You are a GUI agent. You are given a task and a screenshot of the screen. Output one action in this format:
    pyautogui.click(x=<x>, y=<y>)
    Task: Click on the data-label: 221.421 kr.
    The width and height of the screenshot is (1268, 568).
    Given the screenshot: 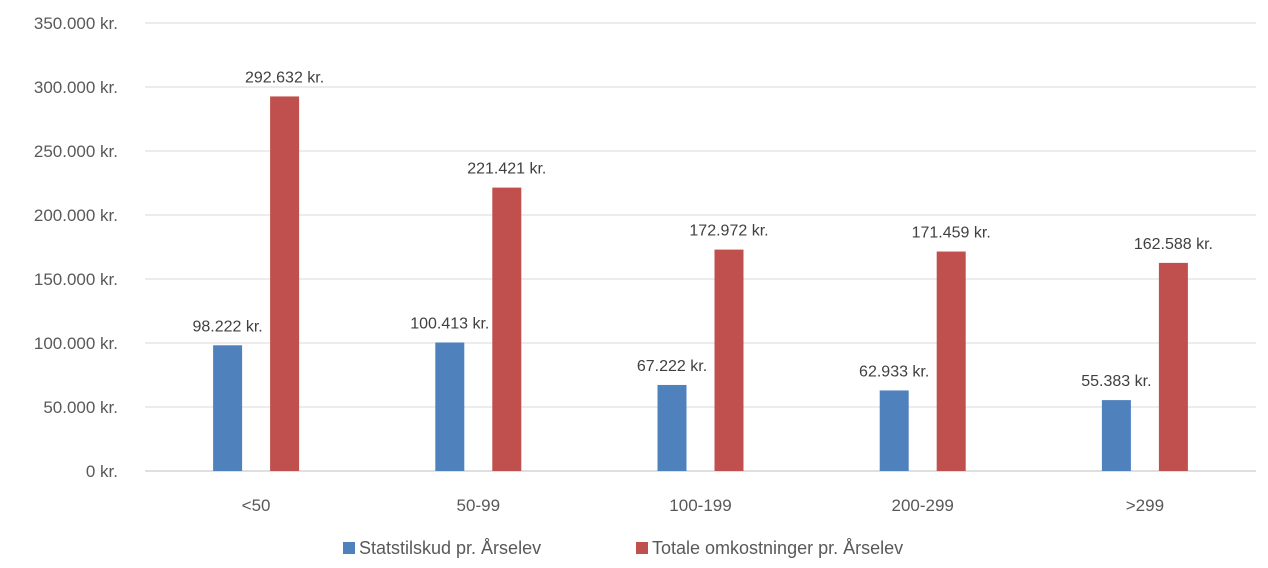 What is the action you would take?
    pyautogui.click(x=506, y=169)
    